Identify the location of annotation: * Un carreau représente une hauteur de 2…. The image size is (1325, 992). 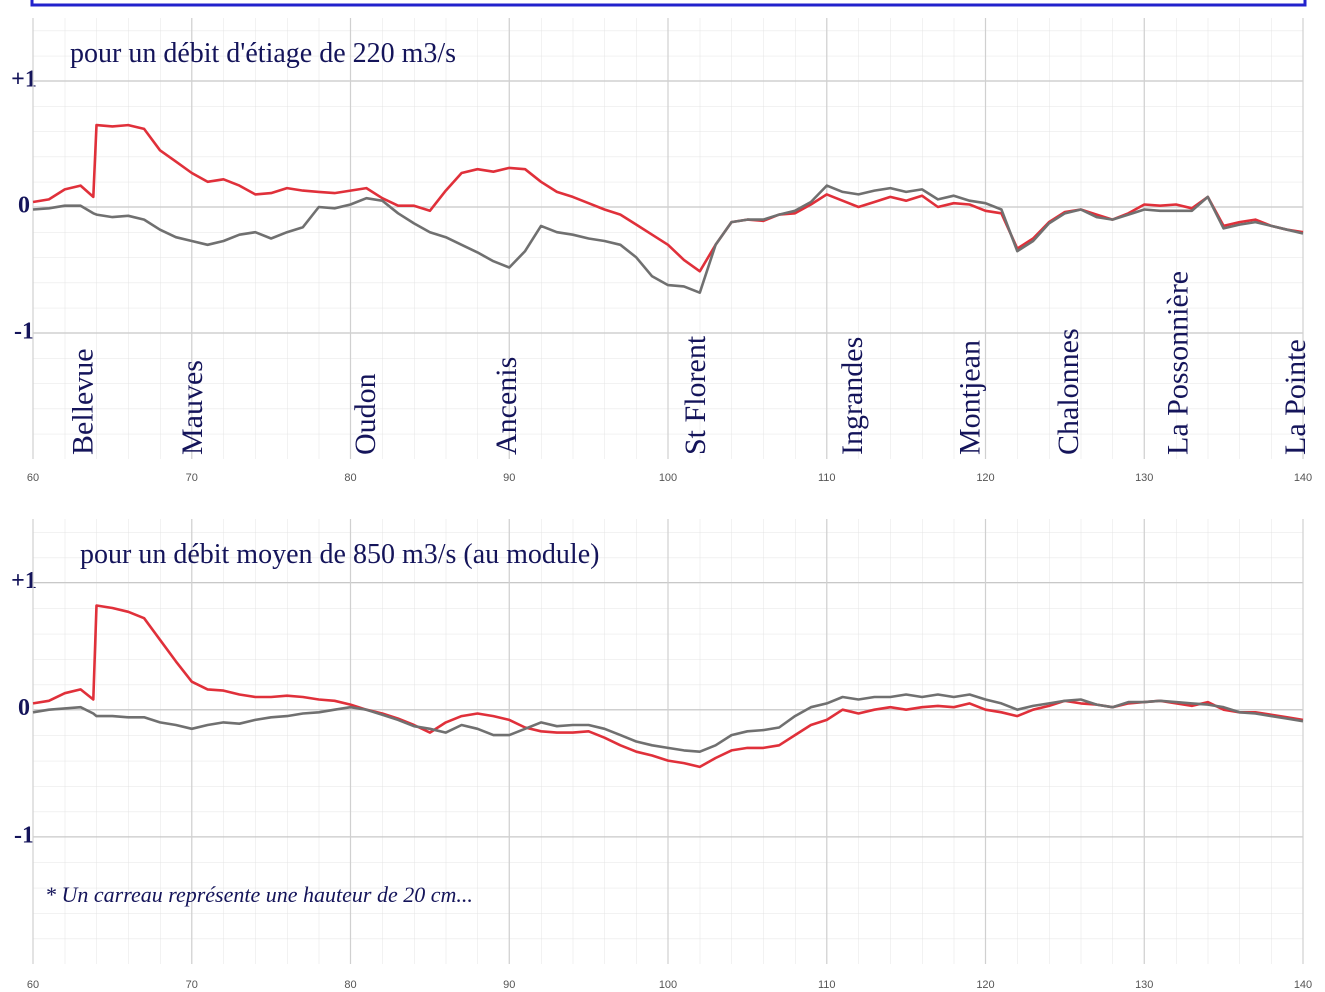
(259, 894).